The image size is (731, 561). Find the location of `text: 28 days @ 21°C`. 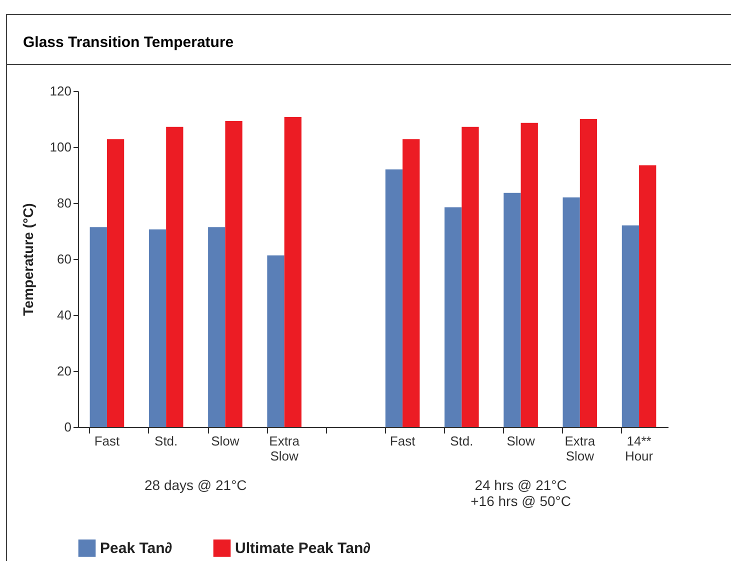

text: 28 days @ 21°C is located at coordinates (195, 485).